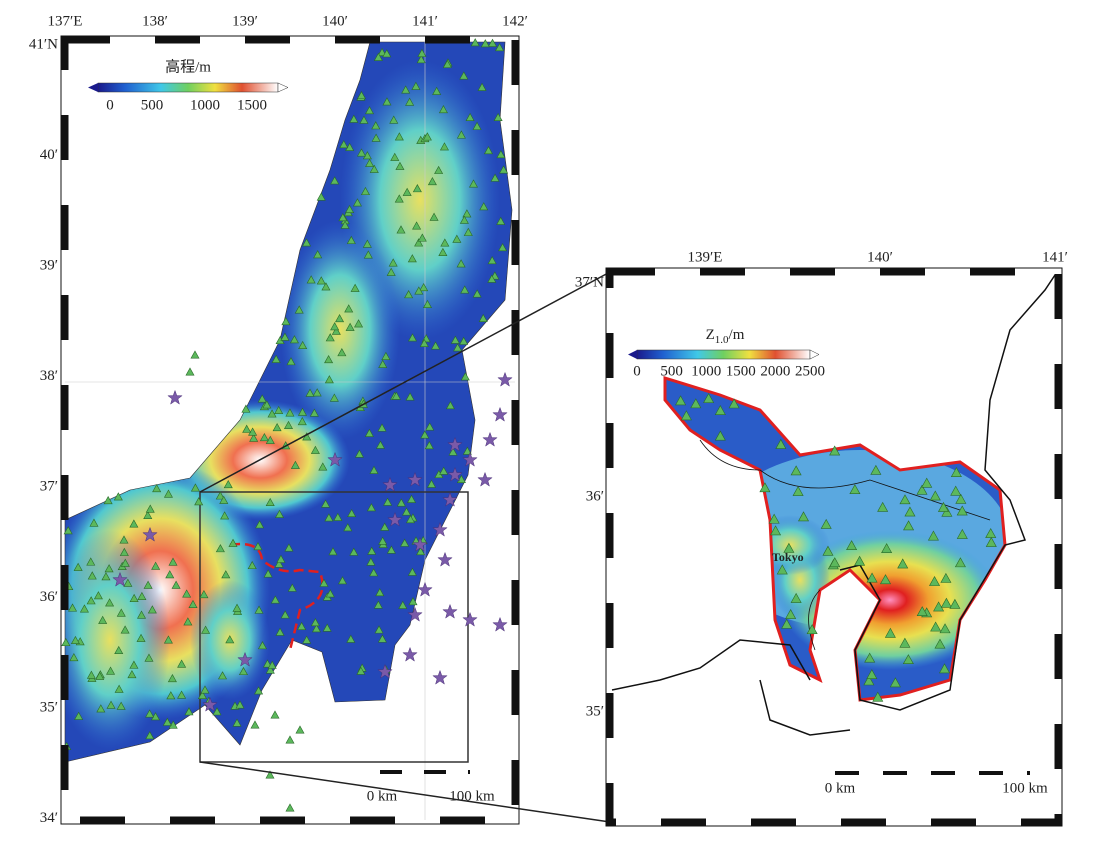 This screenshot has height=842, width=1097. I want to click on scale-label: 100 km, so click(1025, 788).